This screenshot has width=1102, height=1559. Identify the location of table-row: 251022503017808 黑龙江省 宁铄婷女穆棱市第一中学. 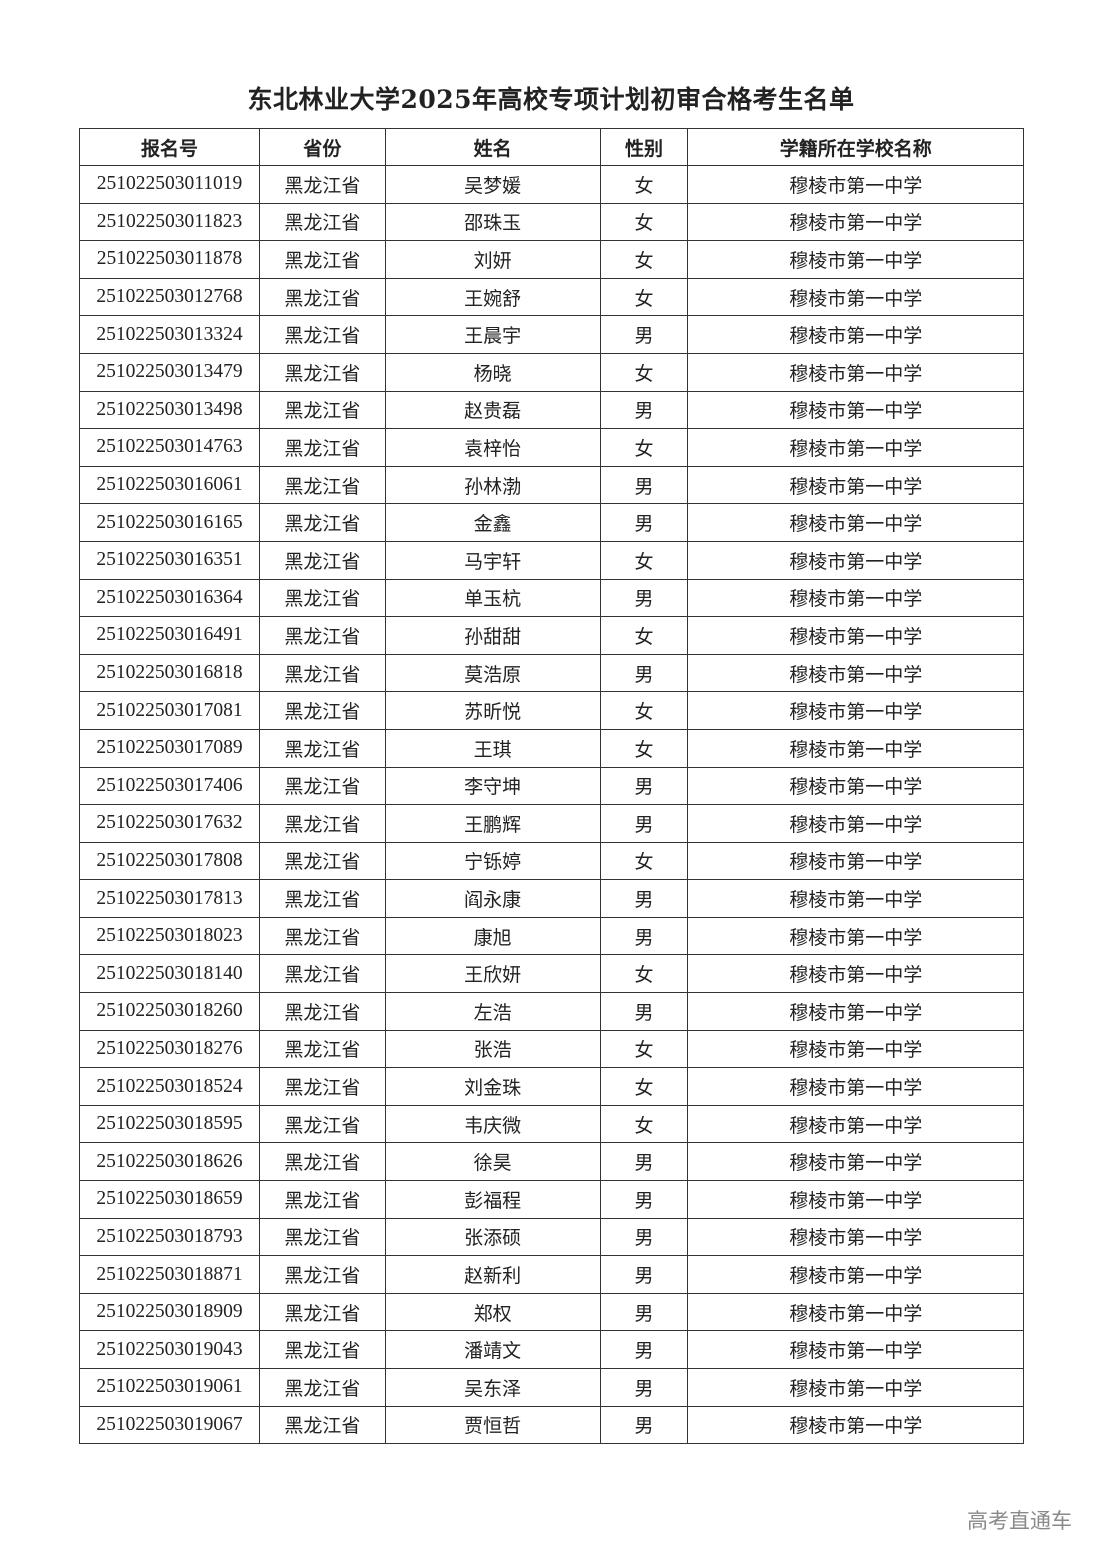
(551, 861).